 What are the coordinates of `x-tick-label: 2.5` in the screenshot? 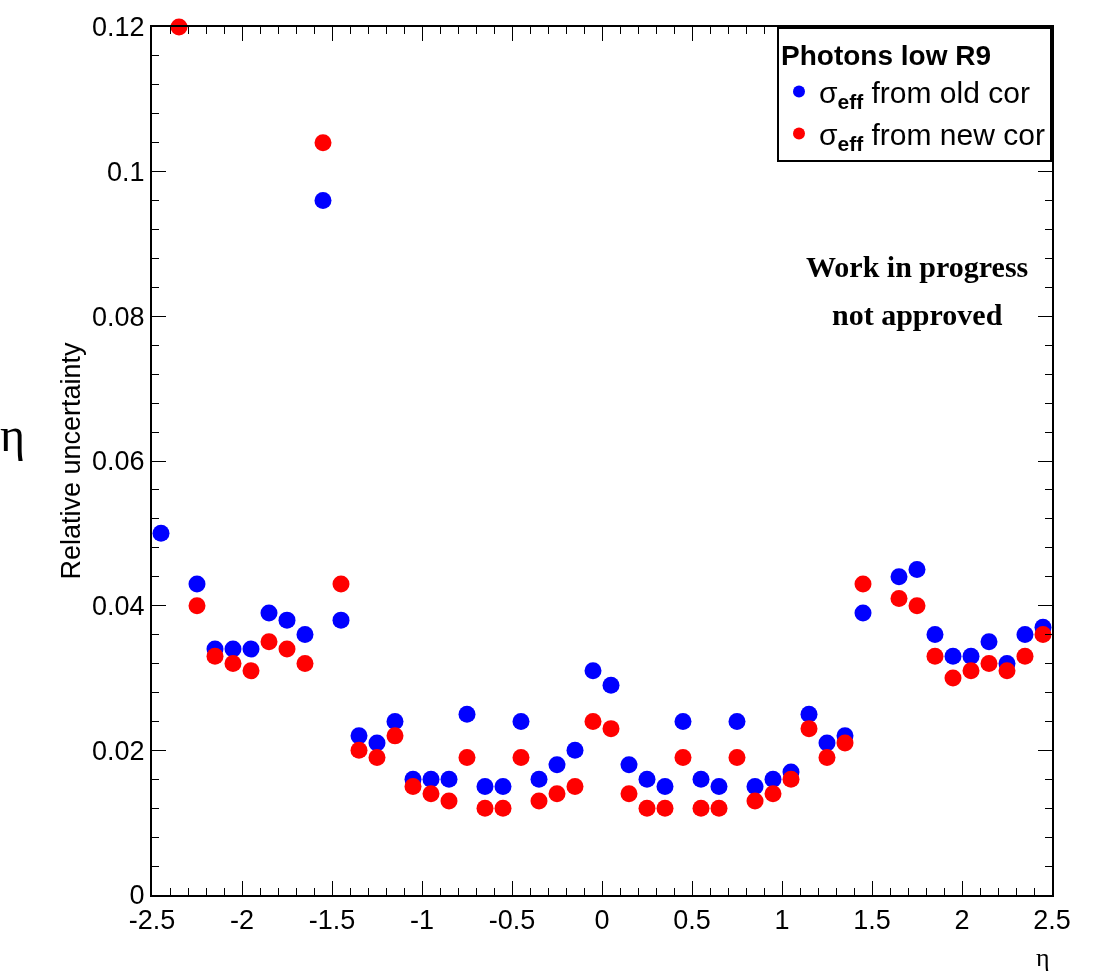 It's located at (1052, 920).